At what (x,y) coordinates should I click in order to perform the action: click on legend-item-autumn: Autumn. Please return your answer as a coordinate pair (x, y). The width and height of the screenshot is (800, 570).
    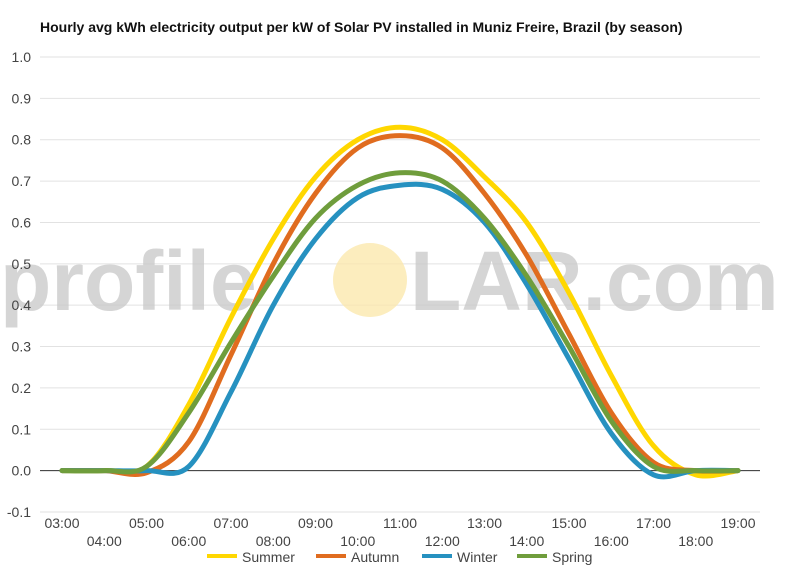
    Looking at the image, I should click on (357, 558).